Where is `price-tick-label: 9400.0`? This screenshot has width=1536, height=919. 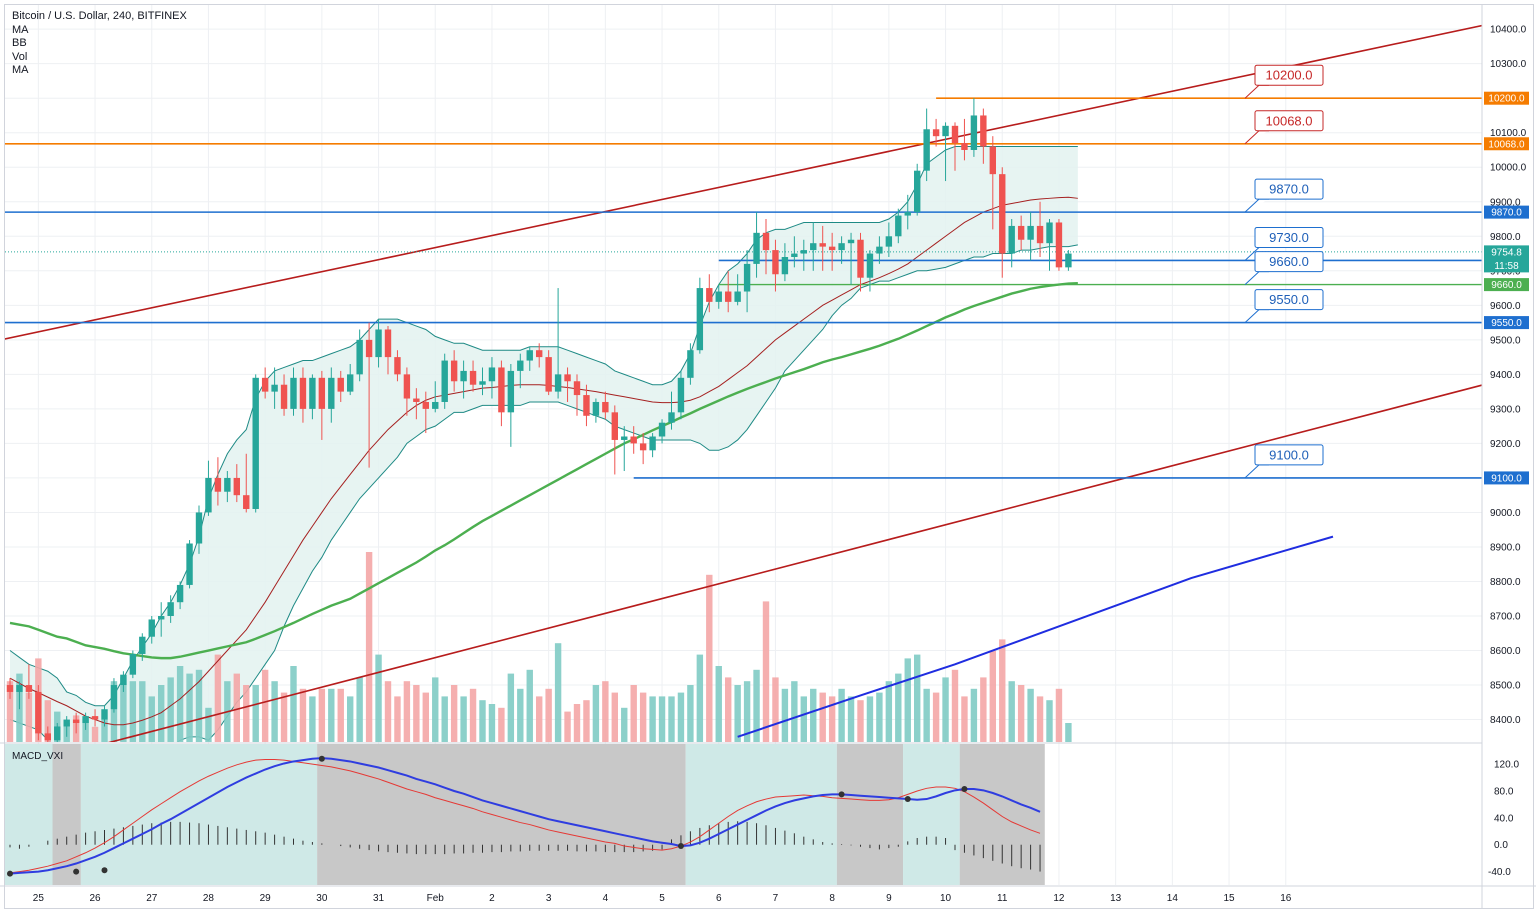
price-tick-label: 9400.0 is located at coordinates (1505, 375).